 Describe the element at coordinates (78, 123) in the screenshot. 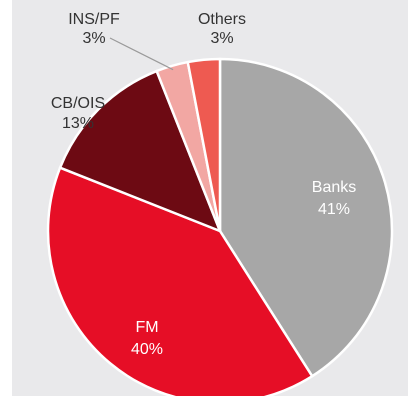

I see `label-cb-ois-value: 13%` at that location.